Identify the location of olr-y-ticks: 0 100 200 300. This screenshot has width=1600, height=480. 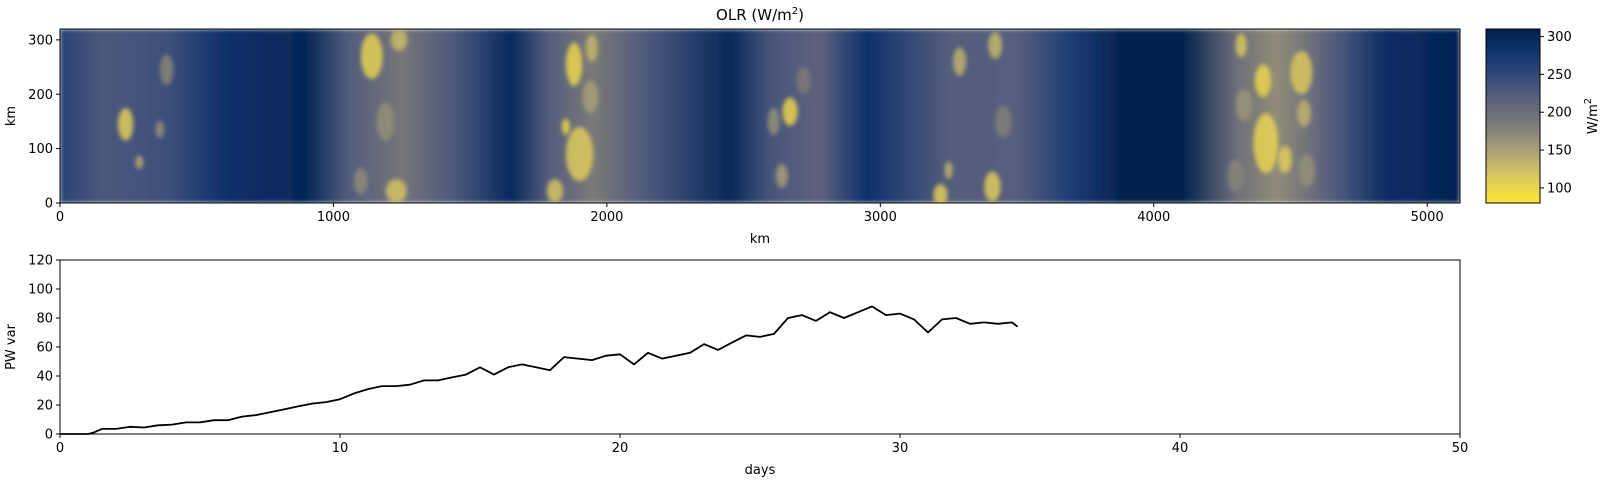
(44, 122).